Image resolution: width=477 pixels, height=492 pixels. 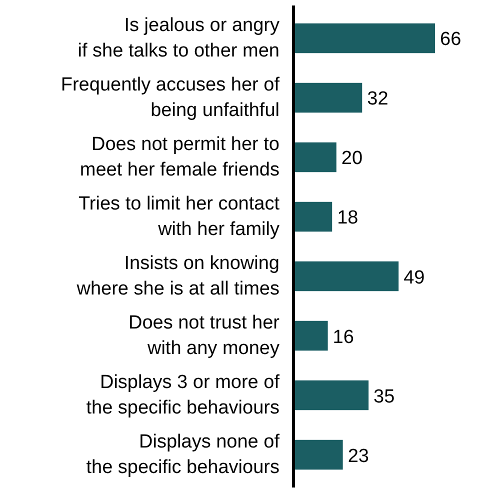 I want to click on y-tick-label: Does not trust her with any money, so click(x=204, y=335).